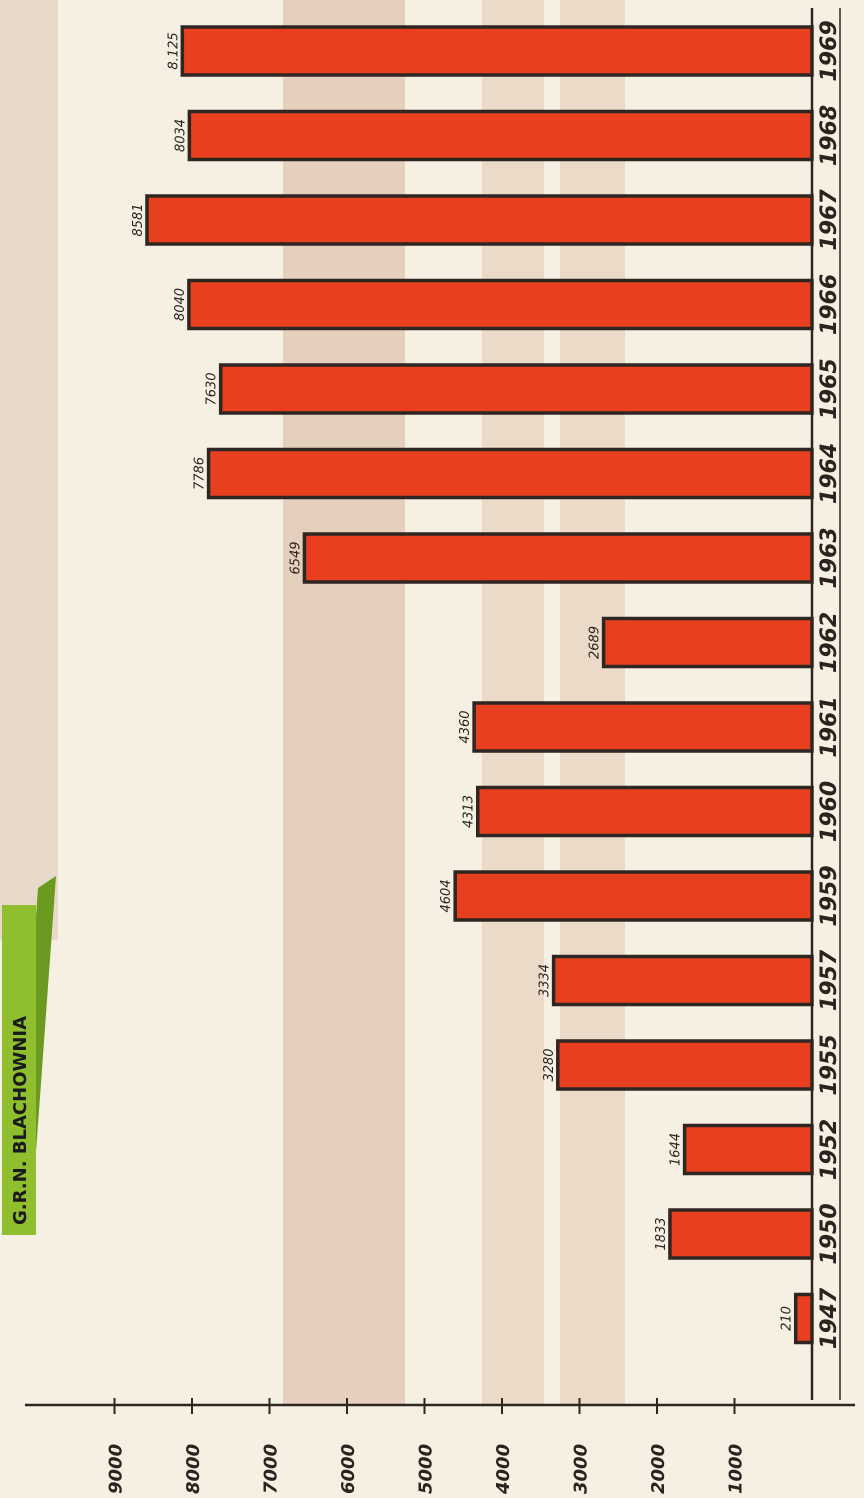  I want to click on bar-1964, so click(510, 473).